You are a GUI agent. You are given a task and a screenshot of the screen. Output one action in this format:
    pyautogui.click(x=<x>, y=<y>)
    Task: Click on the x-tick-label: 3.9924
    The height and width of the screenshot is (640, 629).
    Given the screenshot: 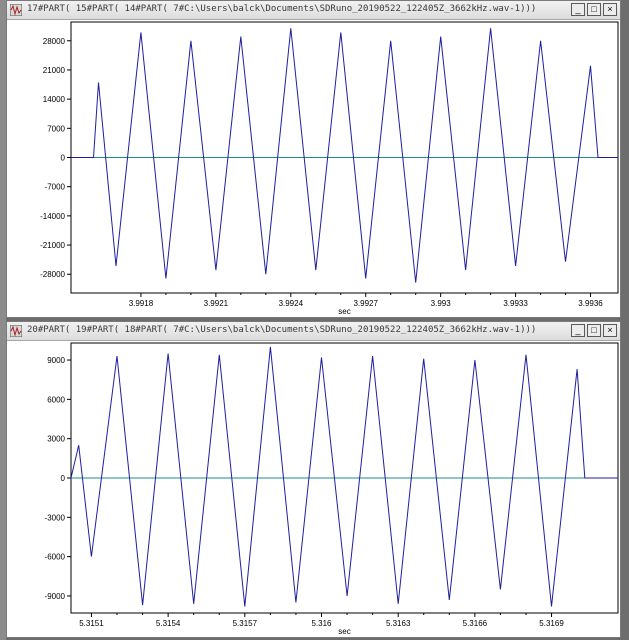 What is the action you would take?
    pyautogui.click(x=291, y=303)
    